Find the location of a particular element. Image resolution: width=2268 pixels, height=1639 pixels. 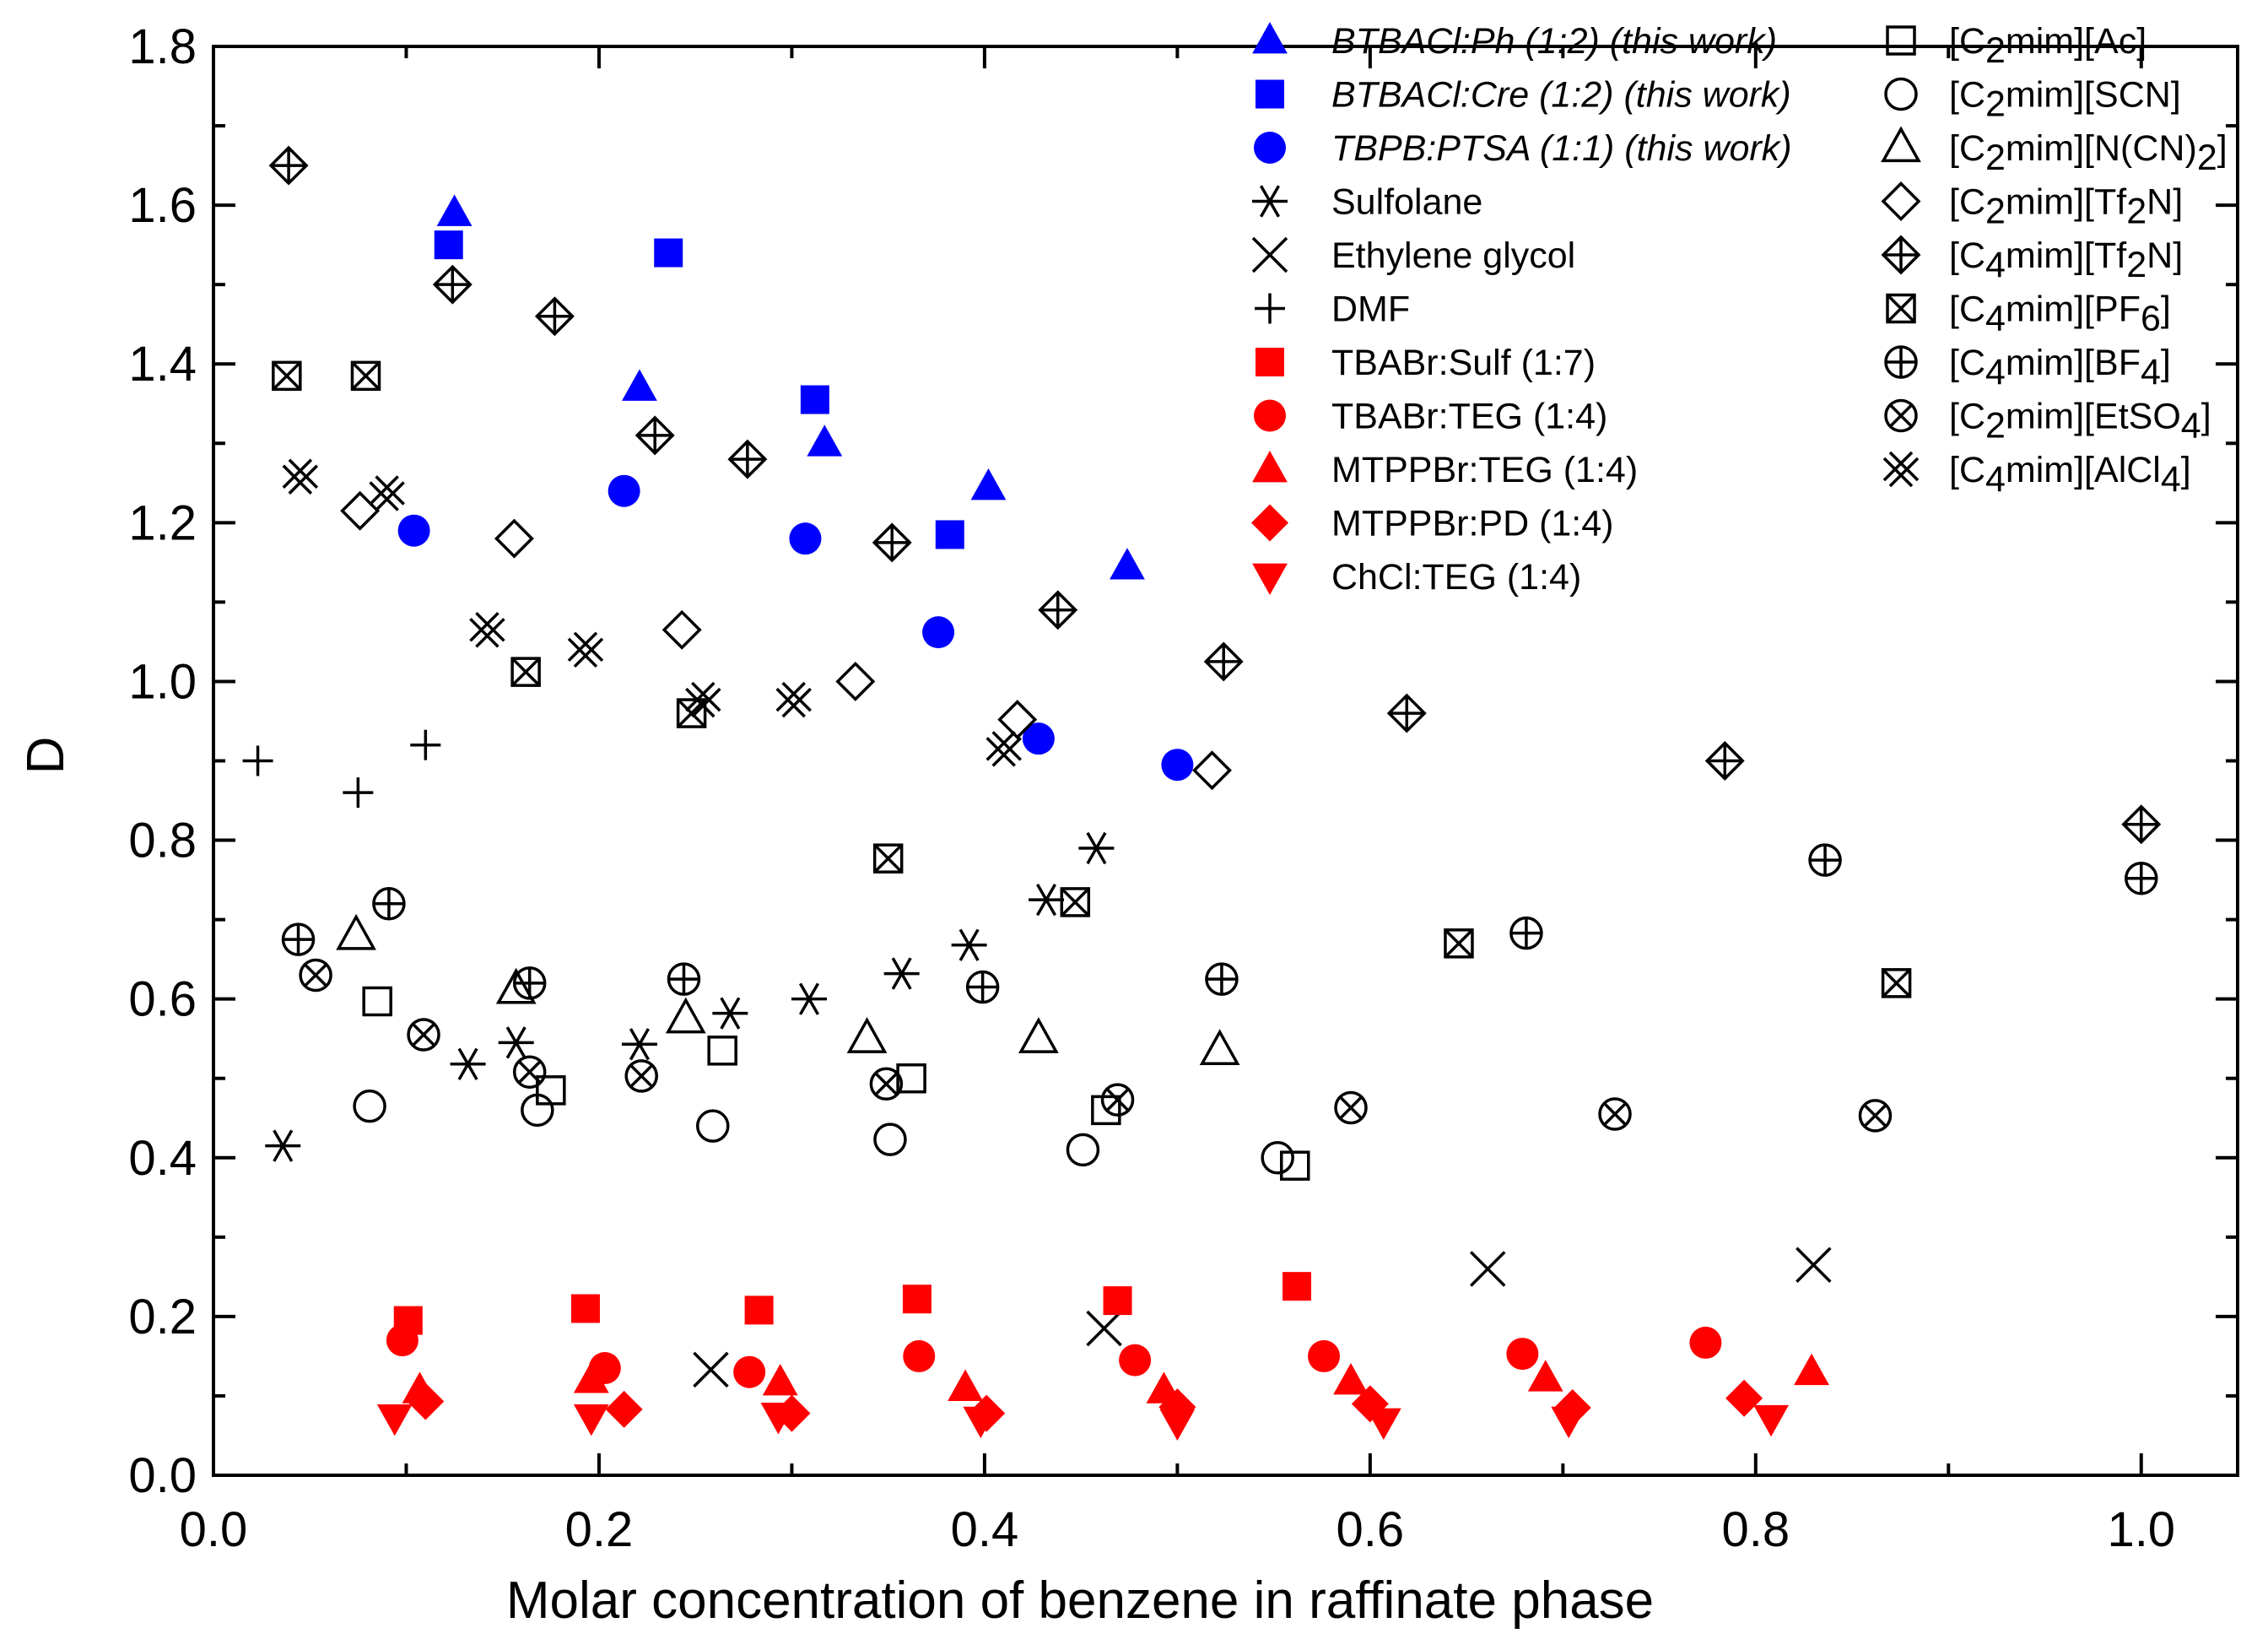

series-c2mim_ncn2 is located at coordinates (788, 989).